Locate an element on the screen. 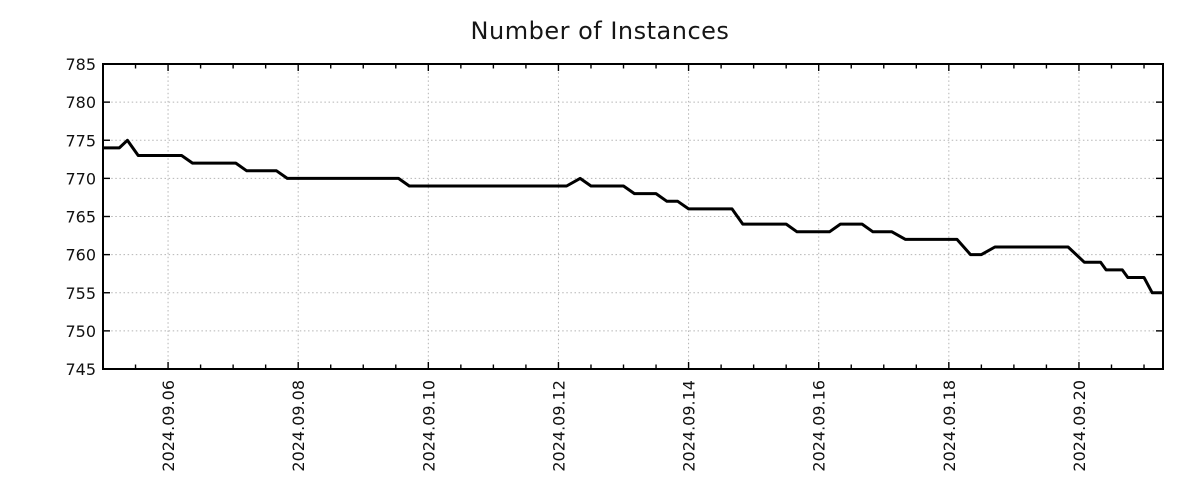 This screenshot has height=500, width=1200. x-tick-label: 2024.09.18 is located at coordinates (949, 426).